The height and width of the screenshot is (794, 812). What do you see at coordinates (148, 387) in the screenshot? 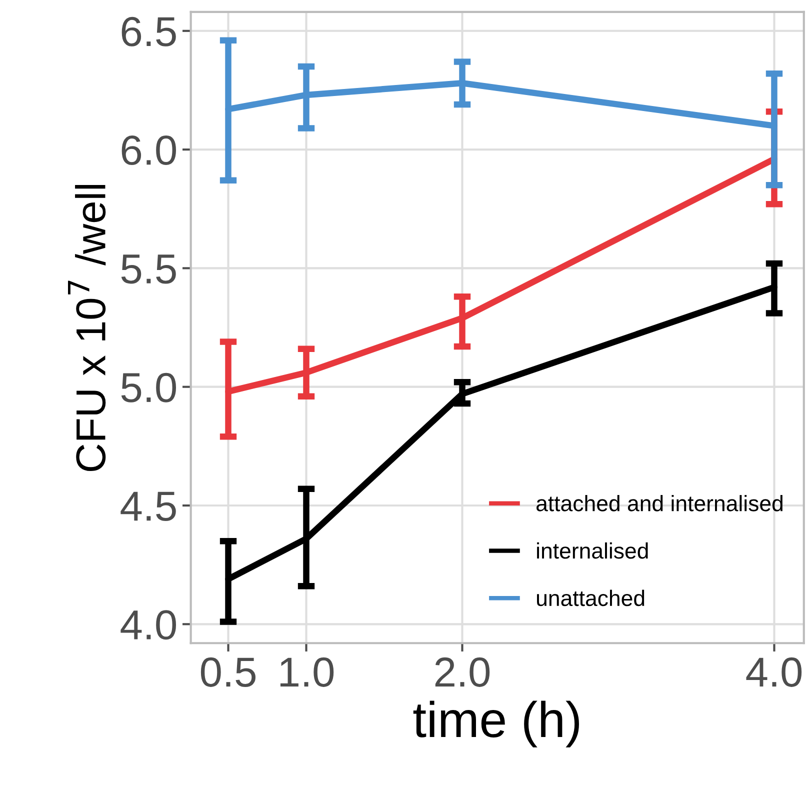
I see `y-tick-label: 5.0` at bounding box center [148, 387].